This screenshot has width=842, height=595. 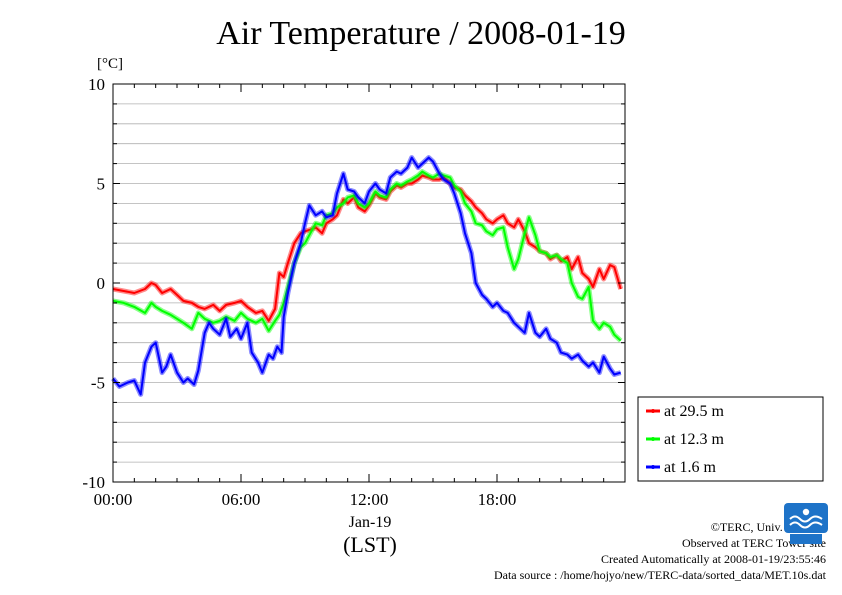 What do you see at coordinates (96, 84) in the screenshot?
I see `y-tick-label: 10` at bounding box center [96, 84].